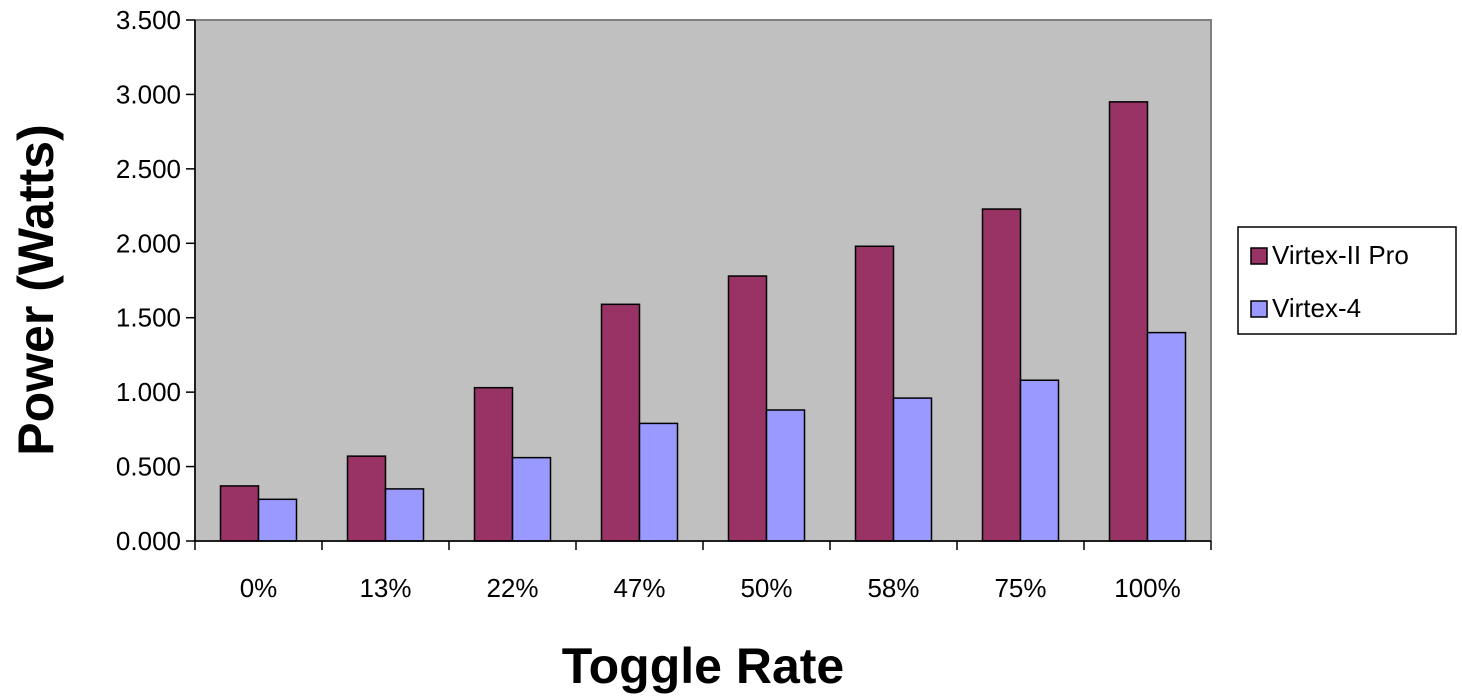 Image resolution: width=1462 pixels, height=698 pixels. What do you see at coordinates (148, 169) in the screenshot?
I see `y-tick-label: 2.500` at bounding box center [148, 169].